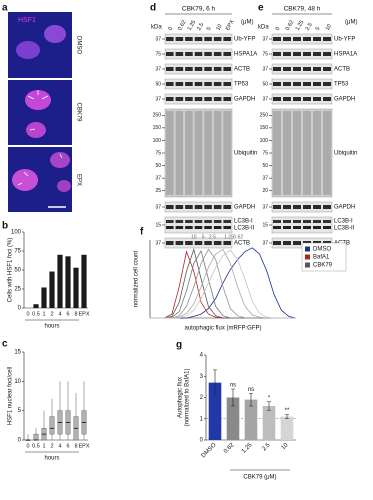  I want to click on panel-letter: f, so click(142, 232).